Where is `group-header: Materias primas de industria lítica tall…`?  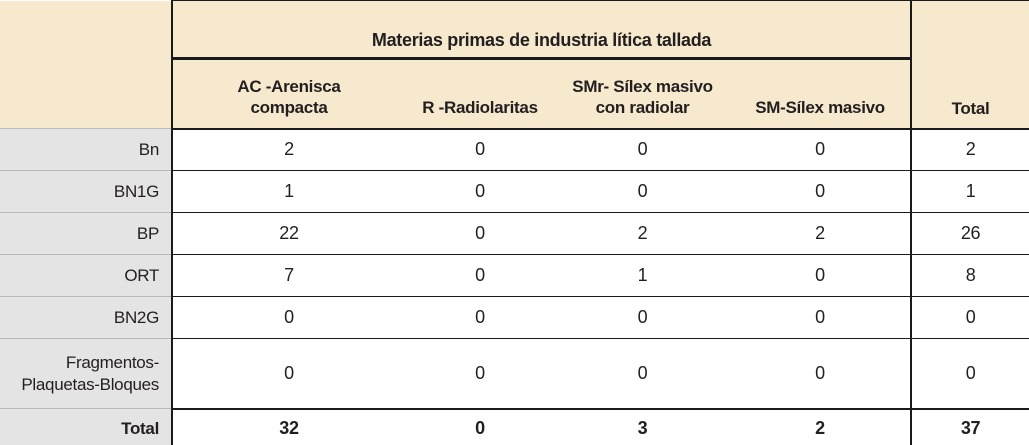
group-header: Materias primas de industria lítica tall… is located at coordinates (541, 30).